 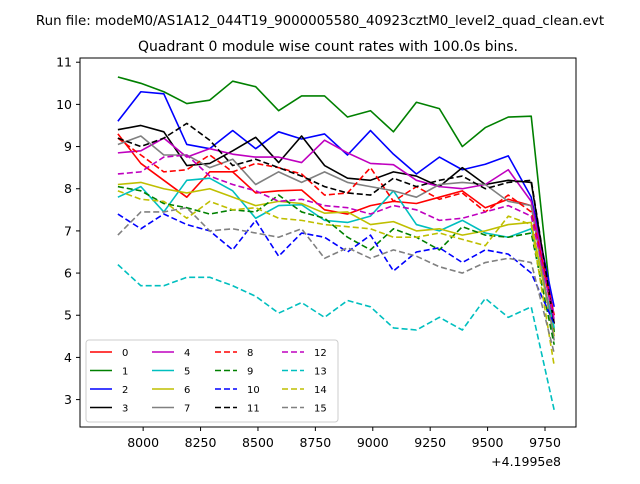 I want to click on y-tick-label: 6, so click(x=68, y=273).